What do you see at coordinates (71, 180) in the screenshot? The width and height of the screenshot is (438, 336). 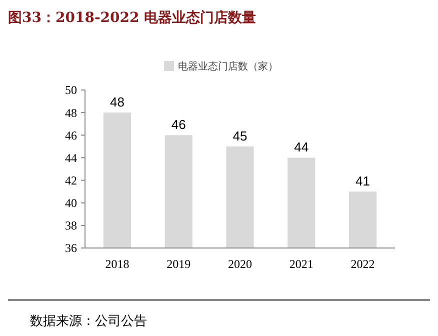 I see `y-tick-label: 42` at bounding box center [71, 180].